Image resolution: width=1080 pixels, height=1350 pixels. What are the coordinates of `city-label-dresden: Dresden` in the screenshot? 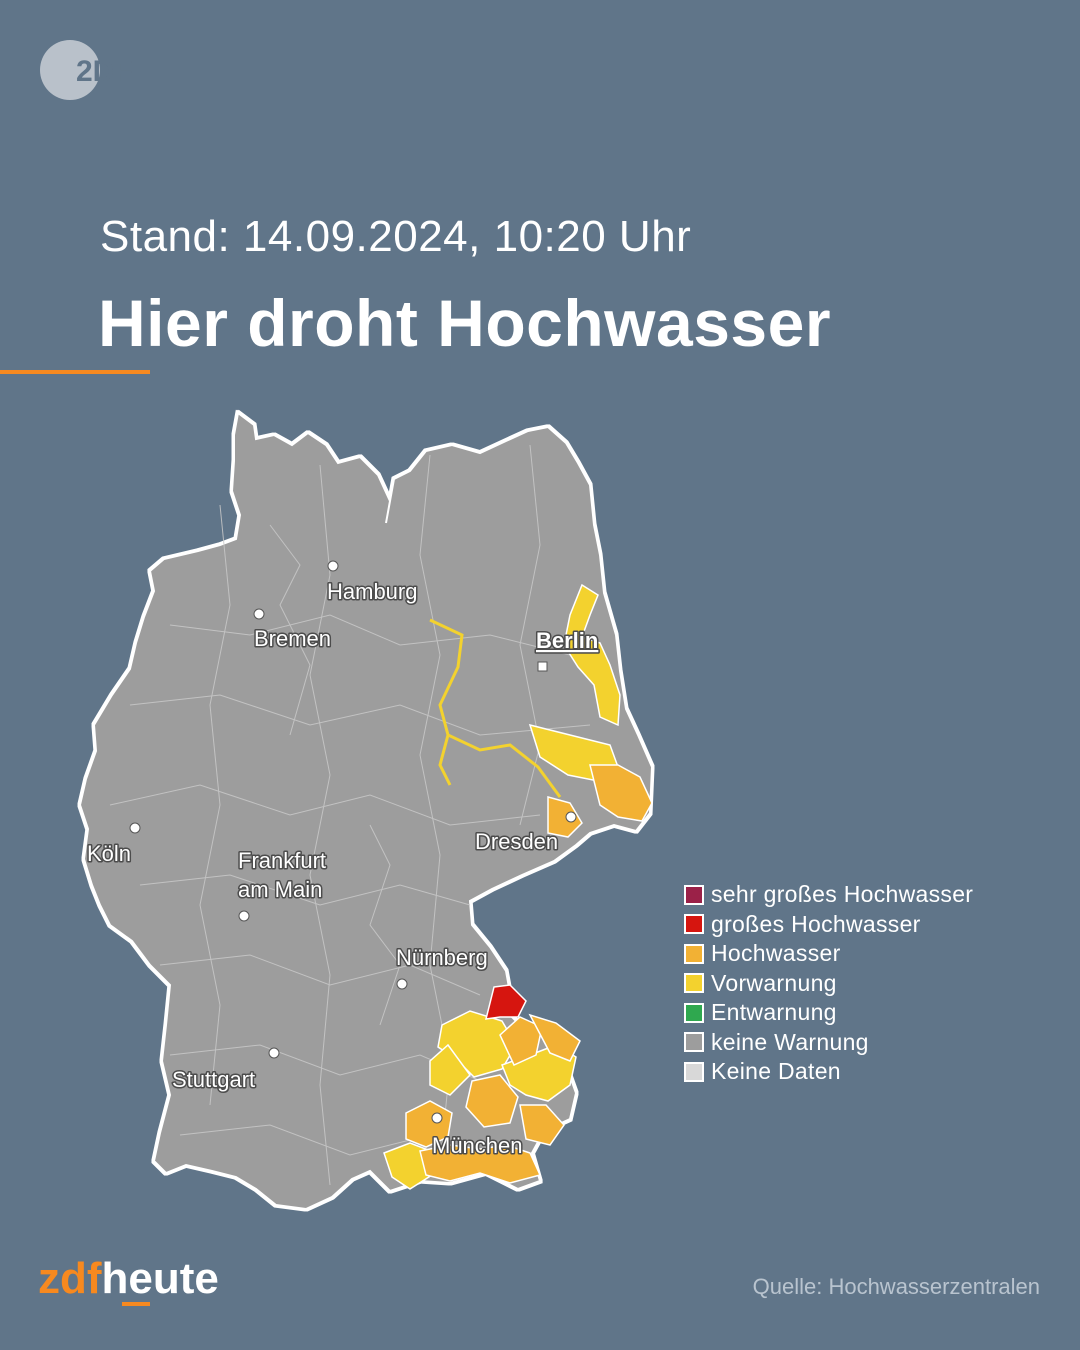 It's located at (516, 841).